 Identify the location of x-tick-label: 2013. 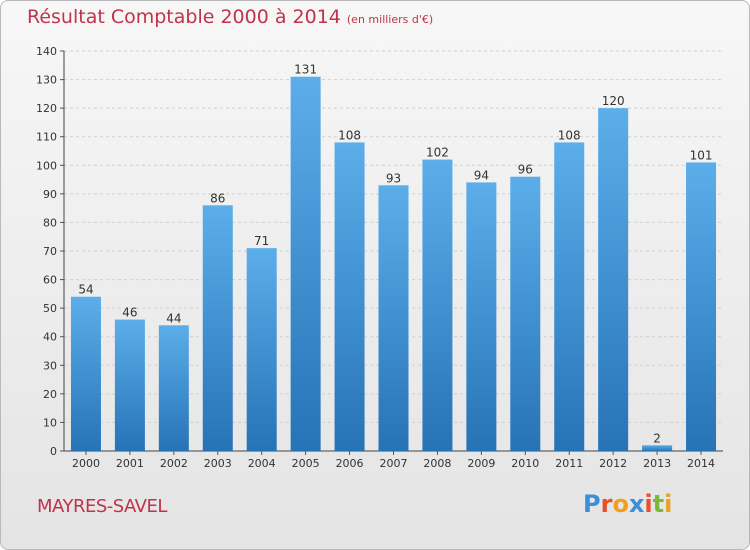
(657, 463).